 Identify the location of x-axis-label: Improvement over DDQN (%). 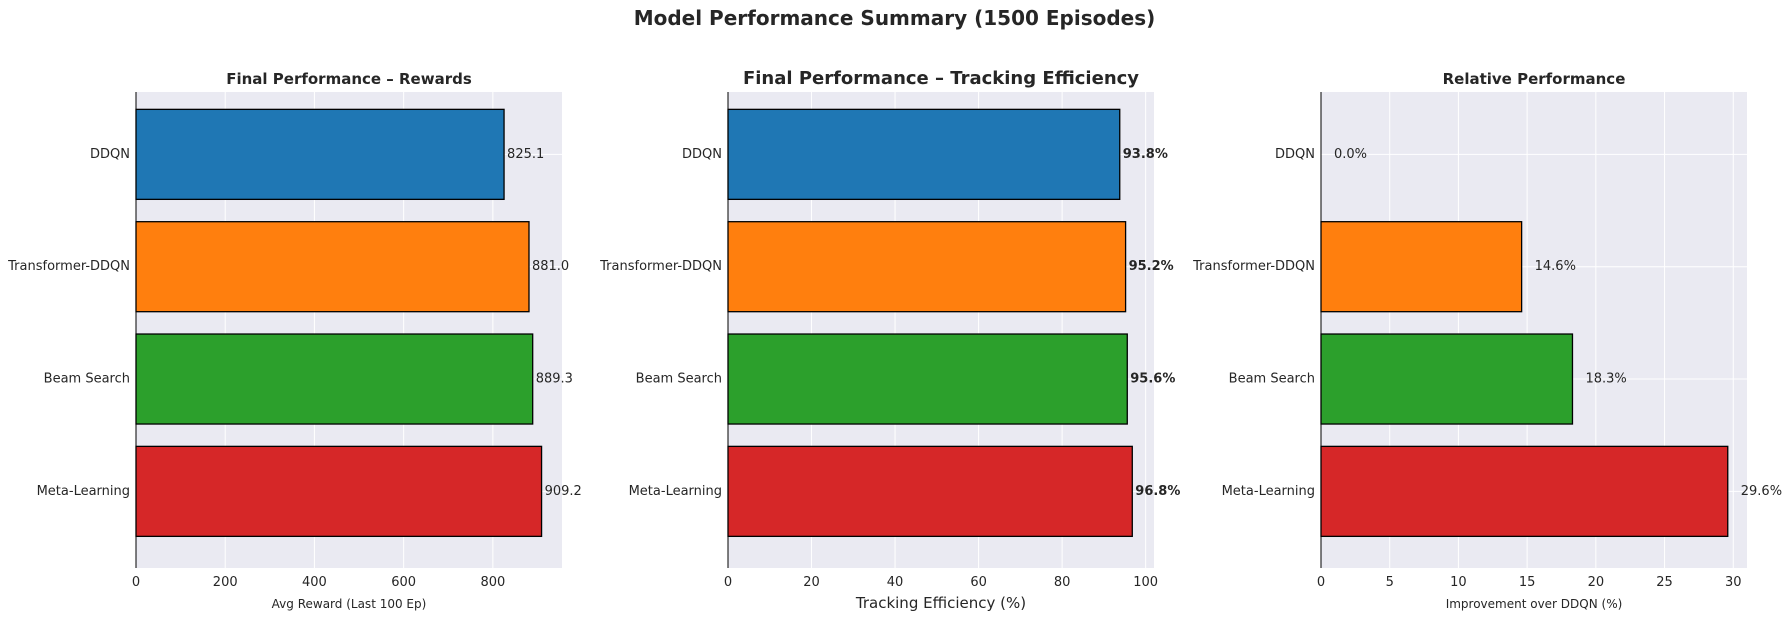
(1534, 604).